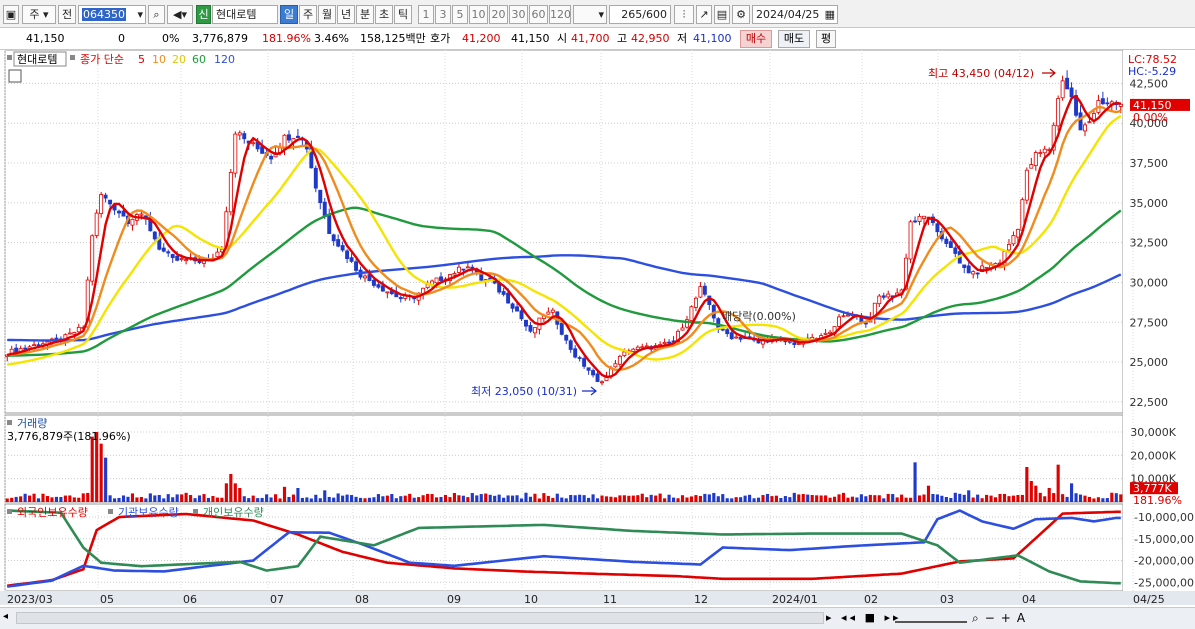 The width and height of the screenshot is (1195, 629). Describe the element at coordinates (931, 618) in the screenshot. I see `zoom-slider` at that location.